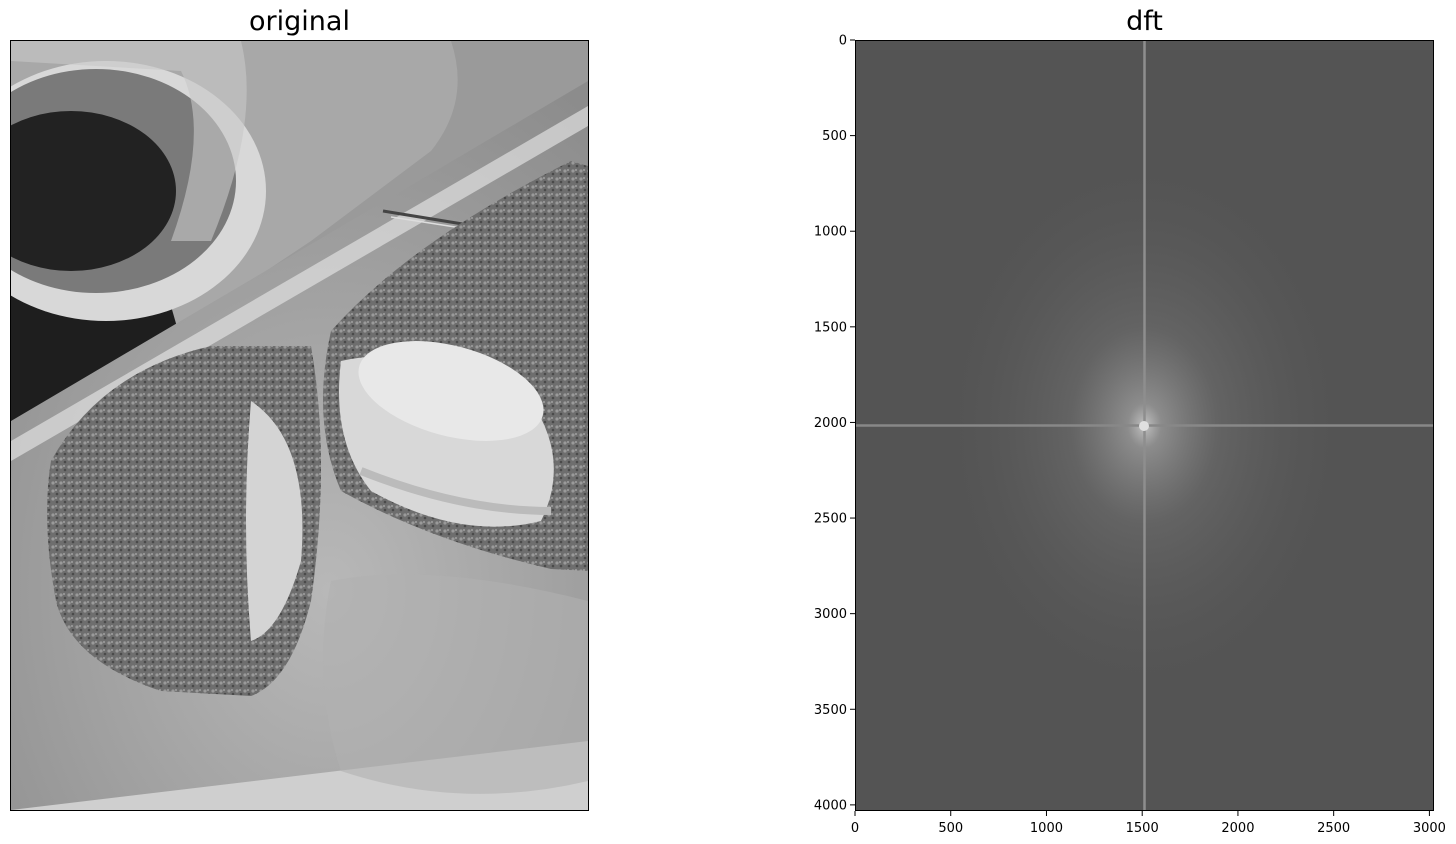 This screenshot has height=844, width=1456. Describe the element at coordinates (1144, 21) in the screenshot. I see `dft-panel-title: dft` at that location.